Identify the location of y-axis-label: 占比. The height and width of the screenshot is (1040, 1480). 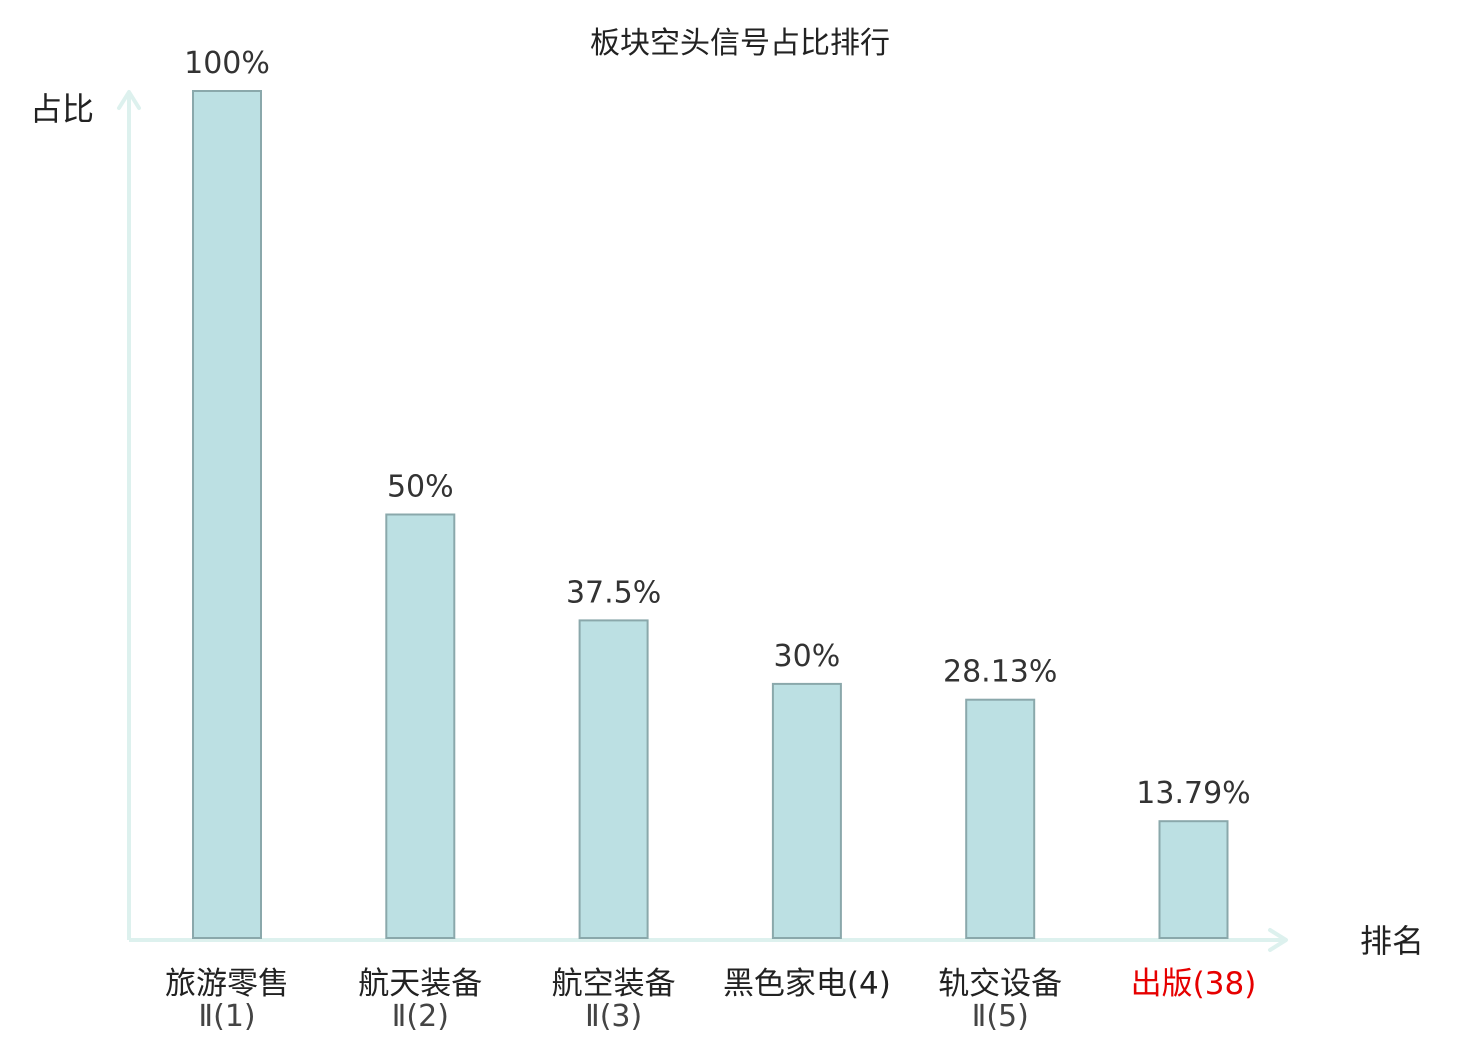
(62, 109).